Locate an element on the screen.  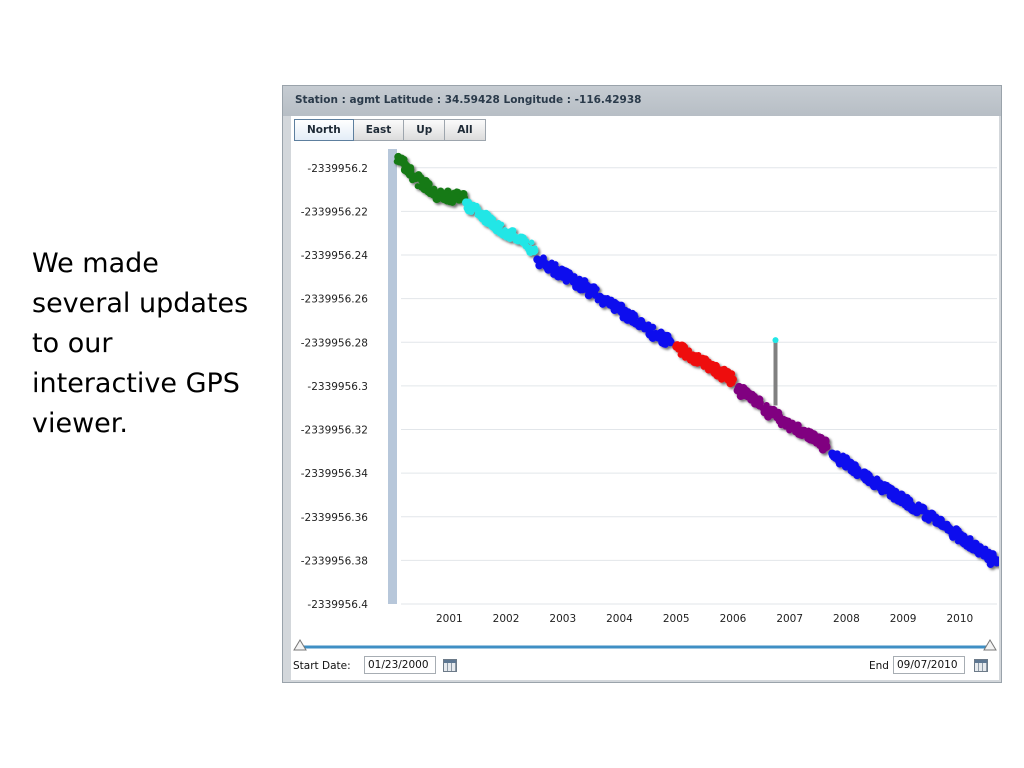
y-tick-label: -2339956.36 is located at coordinates (335, 518).